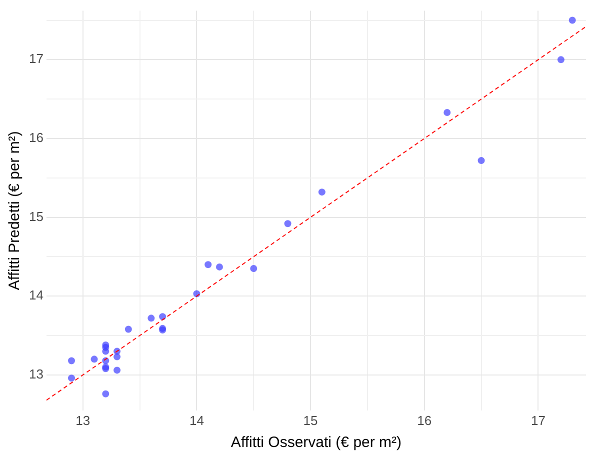  Describe the element at coordinates (316, 443) in the screenshot. I see `x-axis-title: Affitti Osservati (€ per m²)` at that location.